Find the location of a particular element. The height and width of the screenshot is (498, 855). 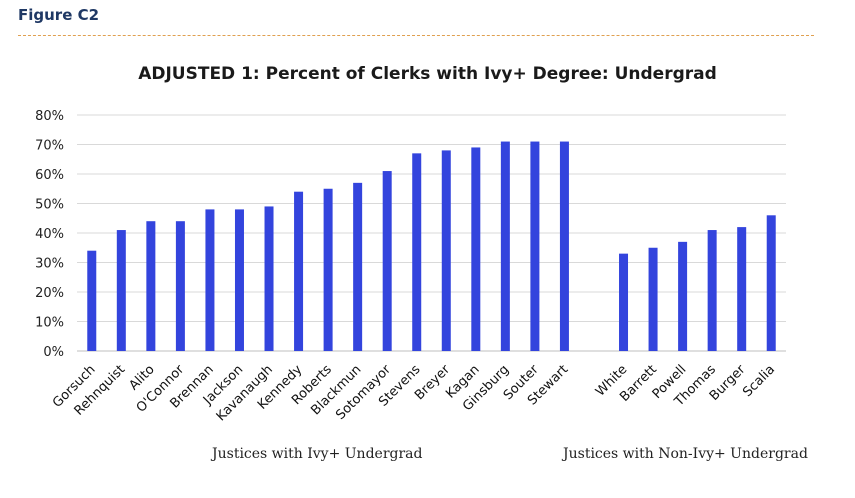

bar-ginsburg is located at coordinates (505, 246).